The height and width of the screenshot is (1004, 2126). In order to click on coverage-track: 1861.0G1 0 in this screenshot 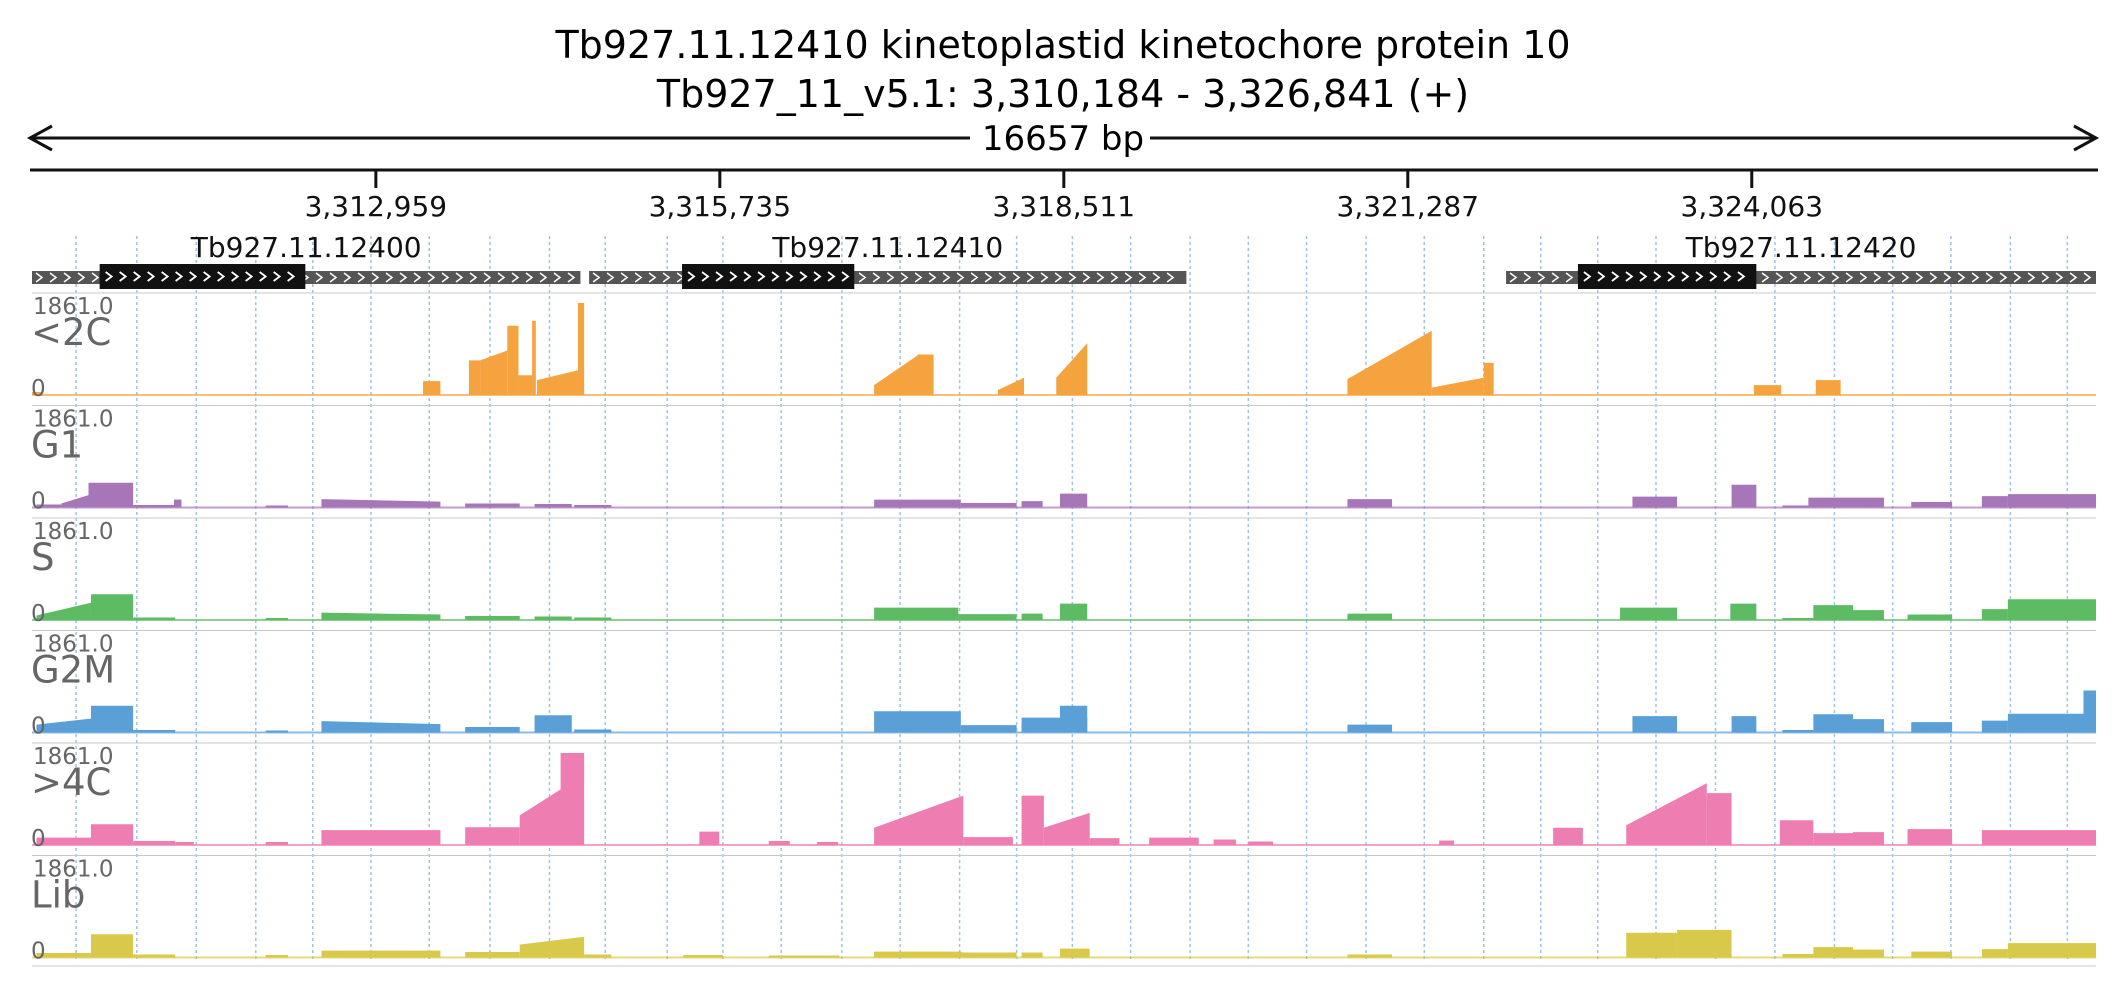, I will do `click(1063, 460)`.